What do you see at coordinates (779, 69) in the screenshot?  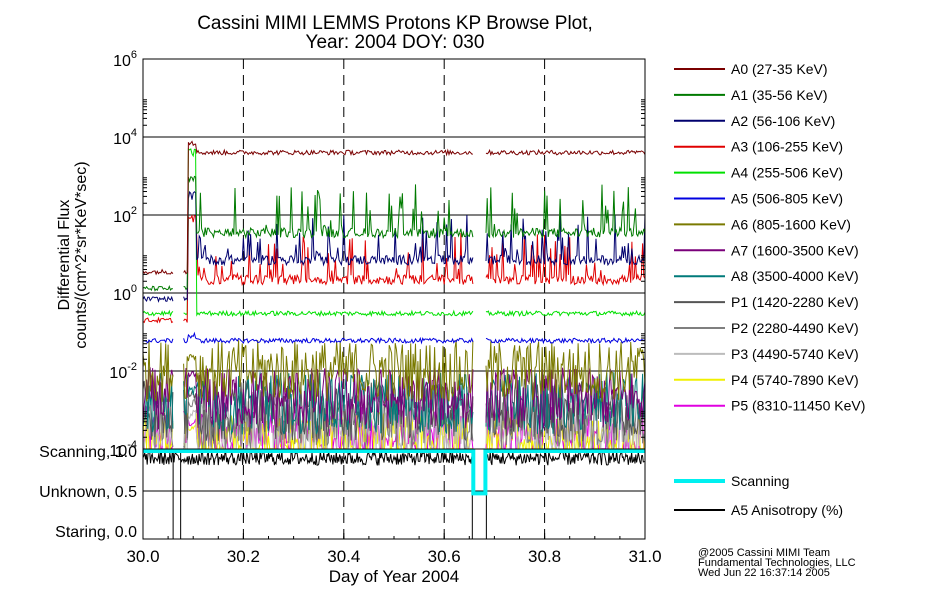 I see `legend-label: A0 (27-35 KeV)` at bounding box center [779, 69].